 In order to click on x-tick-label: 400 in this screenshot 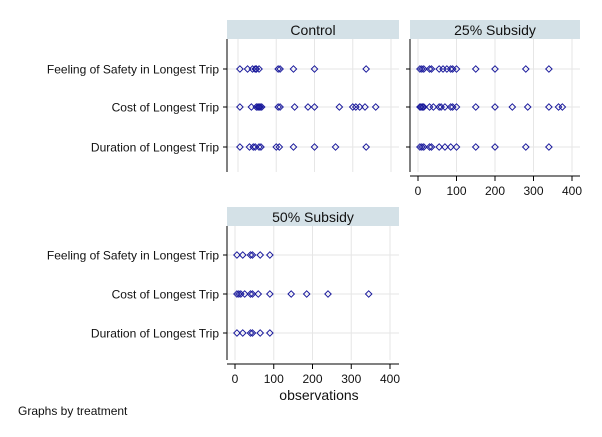, I will do `click(572, 191)`.